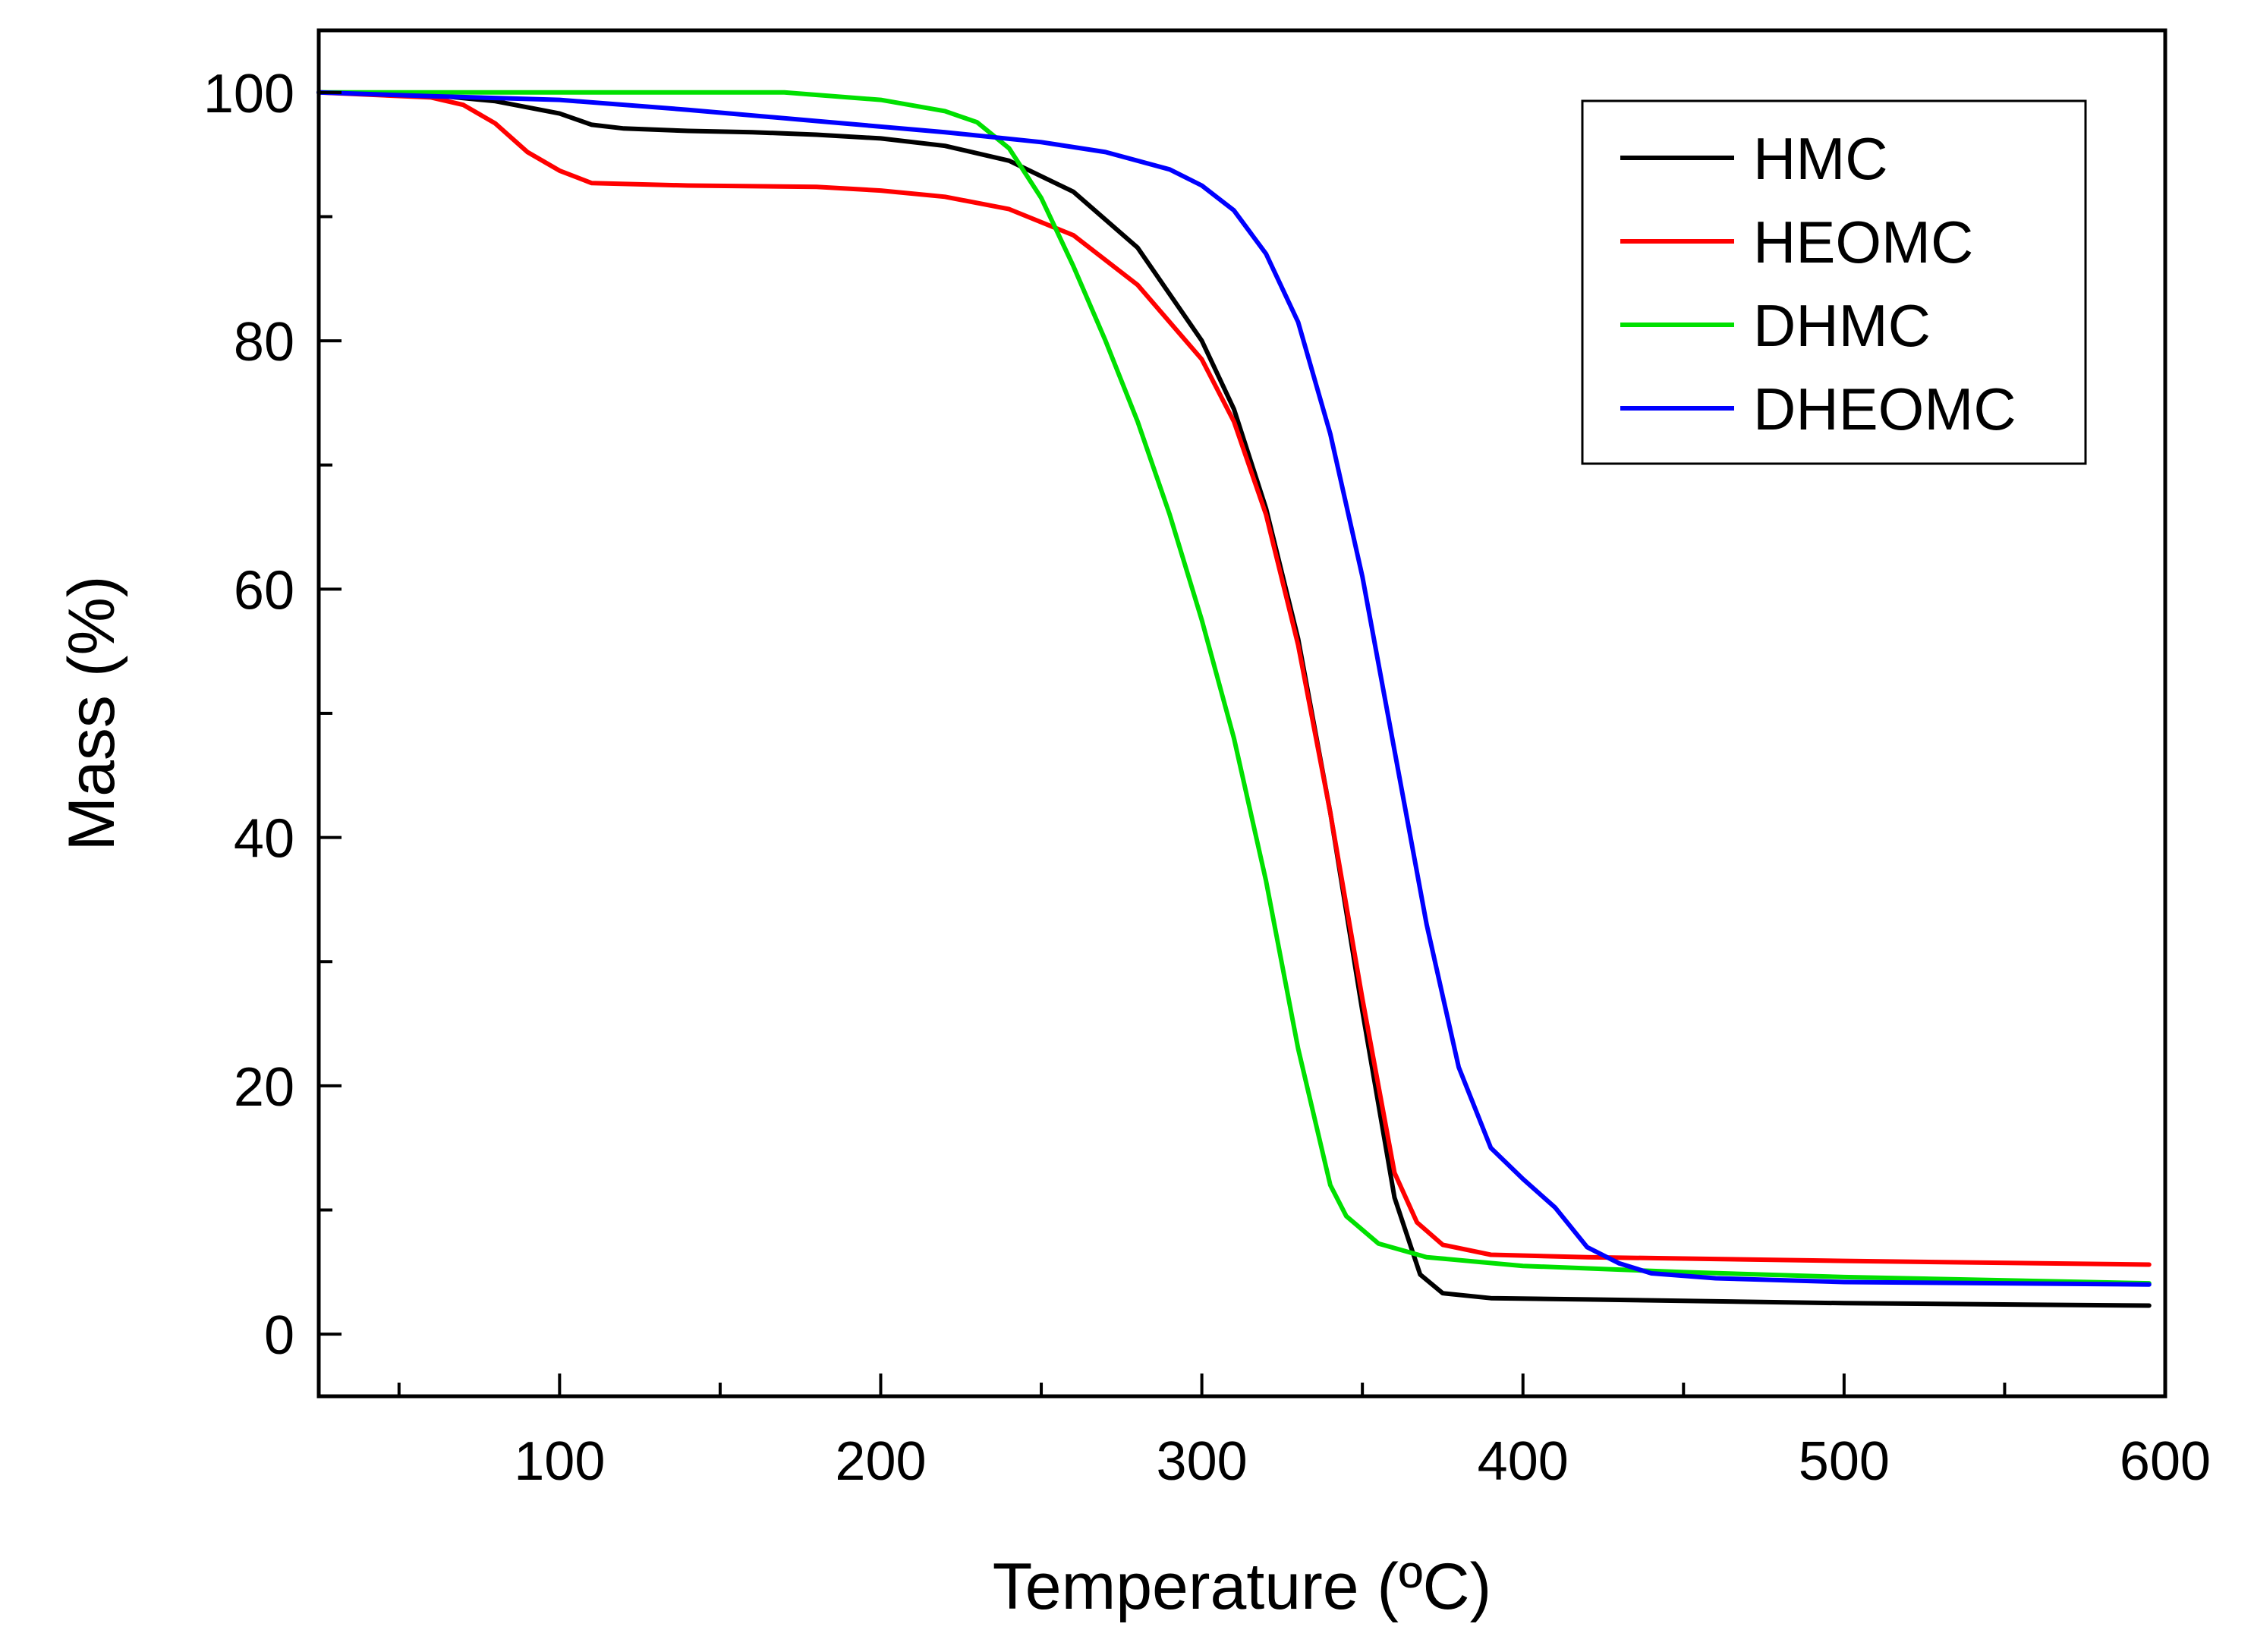  I want to click on y-tick-label: 80, so click(264, 342).